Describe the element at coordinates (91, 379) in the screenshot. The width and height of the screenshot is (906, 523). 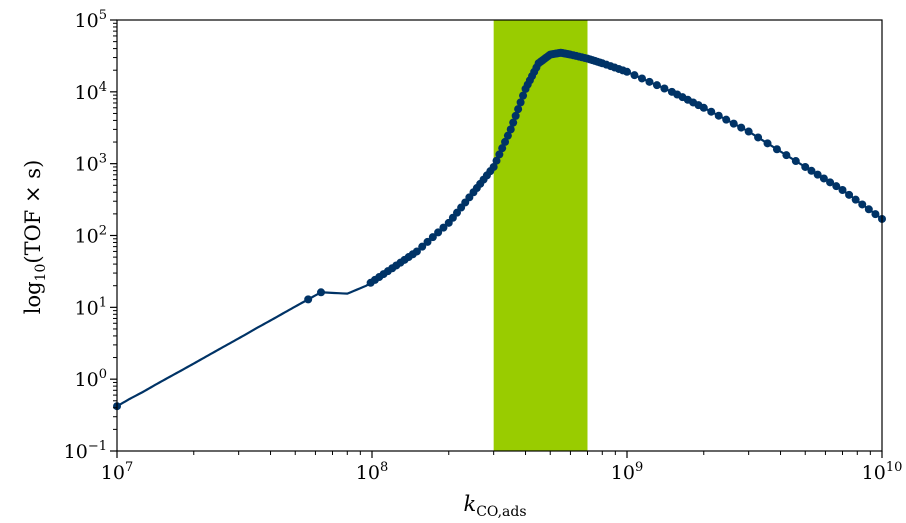
I see `y-tick-label: 10⁰` at that location.